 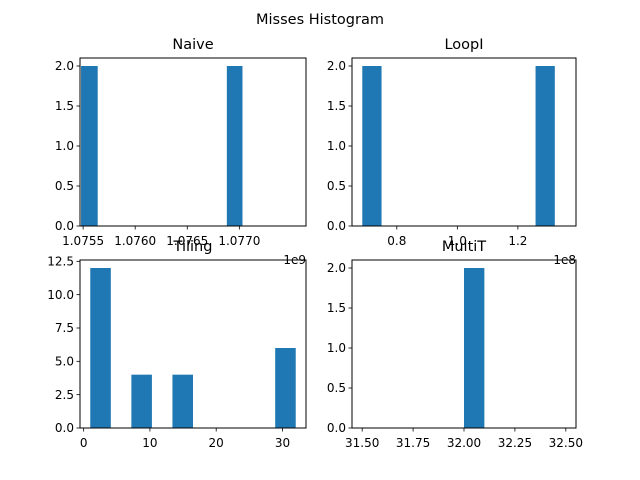 I want to click on tiling-x-tick-label-1: 10, so click(x=149, y=443).